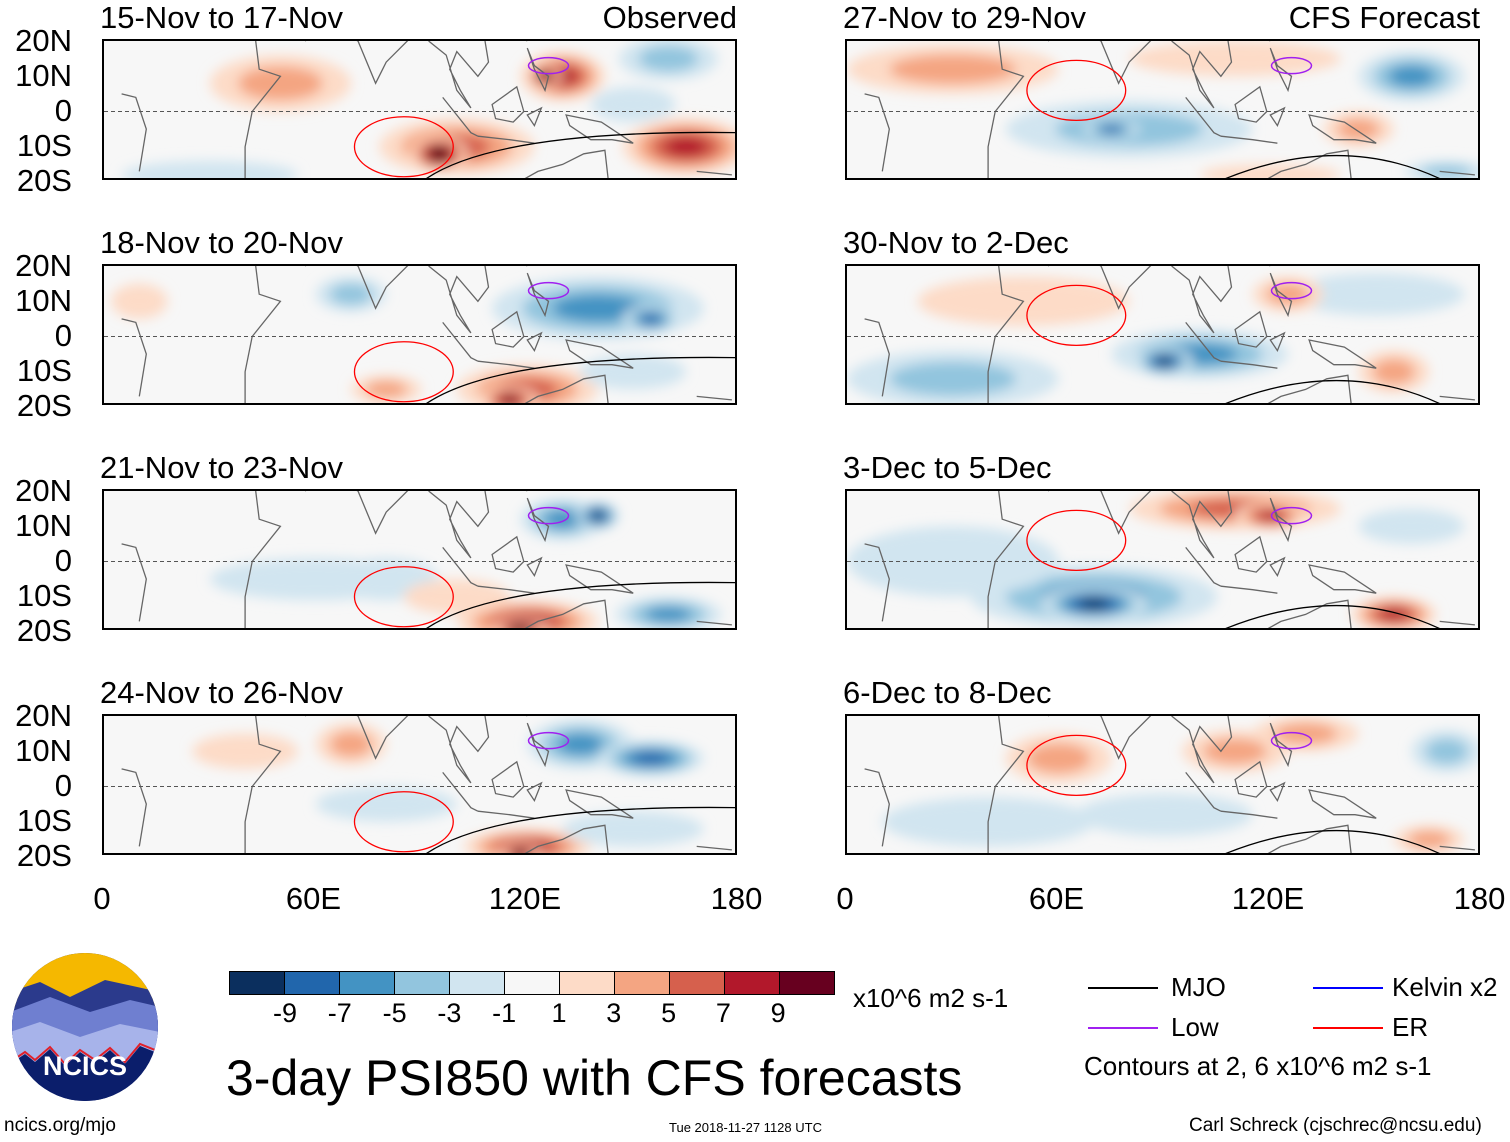 This screenshot has height=1142, width=1510. I want to click on legend-mjo: MJO, so click(1198, 987).